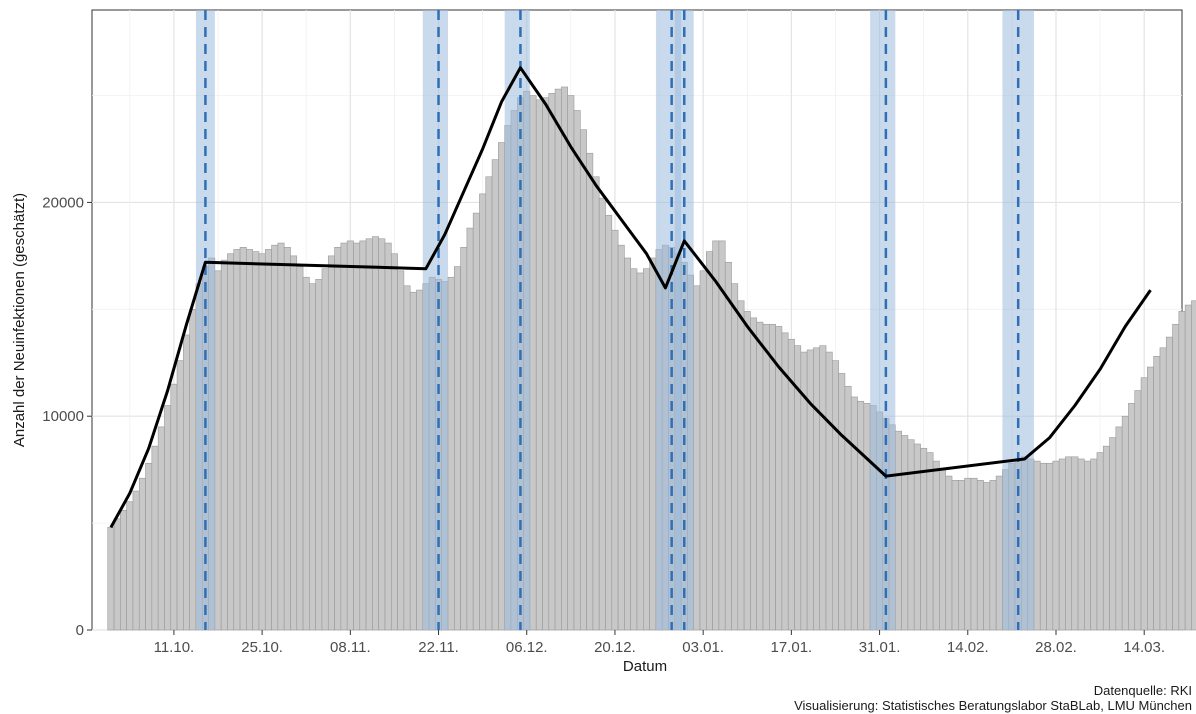 Image resolution: width=1196 pixels, height=714 pixels. Describe the element at coordinates (350, 647) in the screenshot. I see `x-tick-label: 08.11.` at that location.